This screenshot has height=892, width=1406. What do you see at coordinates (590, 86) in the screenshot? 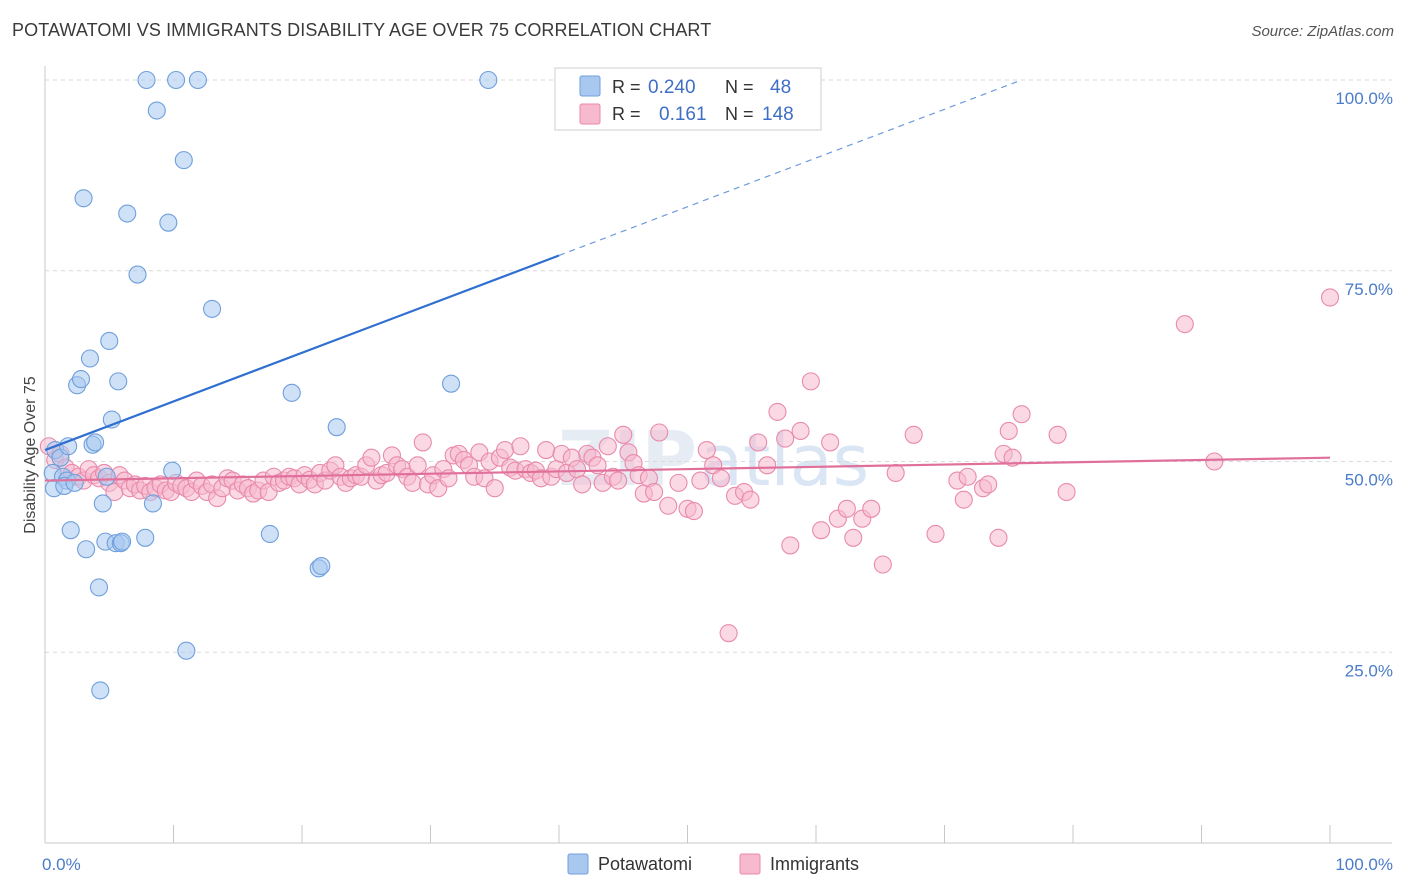
I see `legend-swatch-potawatomi` at bounding box center [590, 86].